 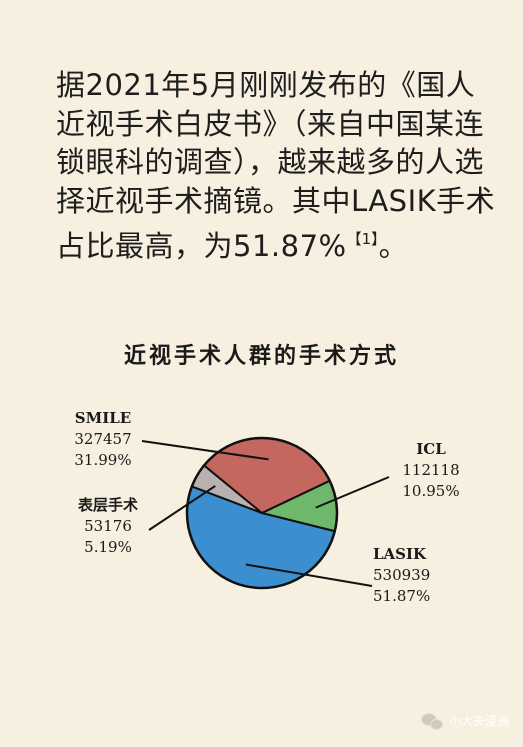 What do you see at coordinates (102, 460) in the screenshot?
I see `slice-percent-label: 31.99%` at bounding box center [102, 460].